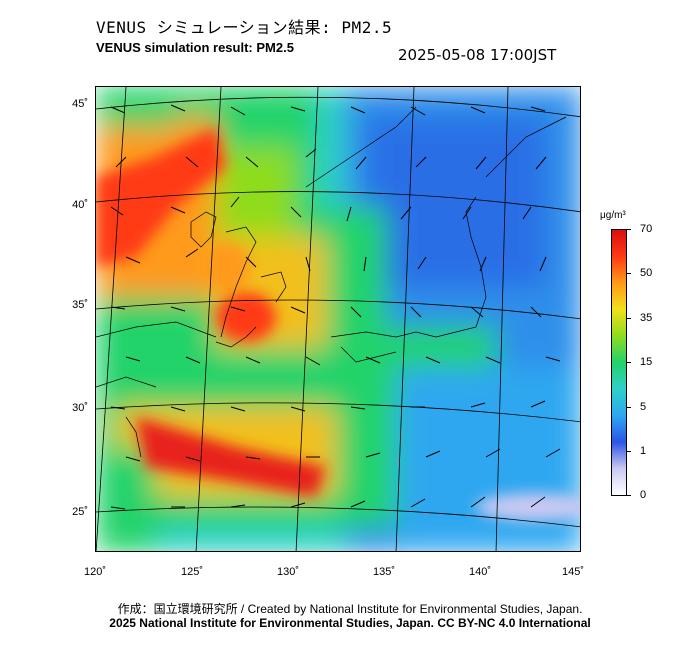 Image resolution: width=700 pixels, height=649 pixels. What do you see at coordinates (288, 572) in the screenshot?
I see `lon-label-130: 130˚` at bounding box center [288, 572].